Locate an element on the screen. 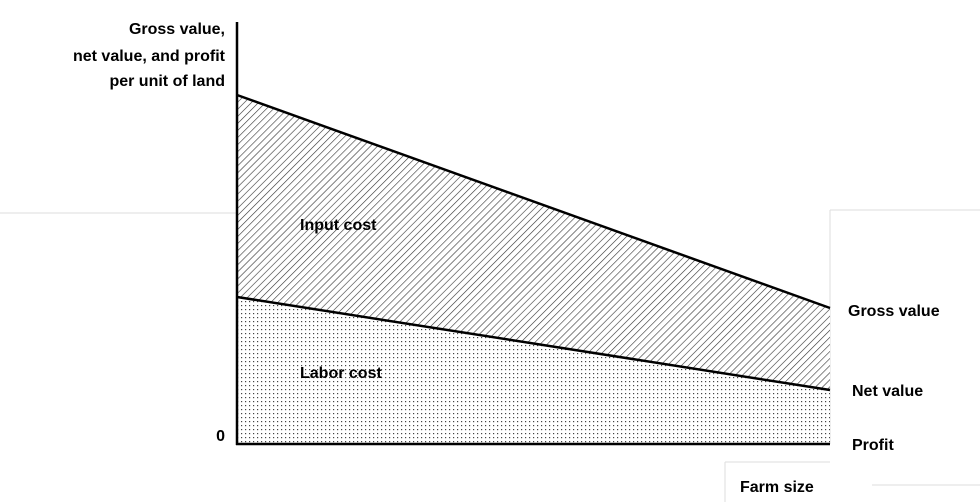 The image size is (980, 502). origin-label: 0 is located at coordinates (220, 436).